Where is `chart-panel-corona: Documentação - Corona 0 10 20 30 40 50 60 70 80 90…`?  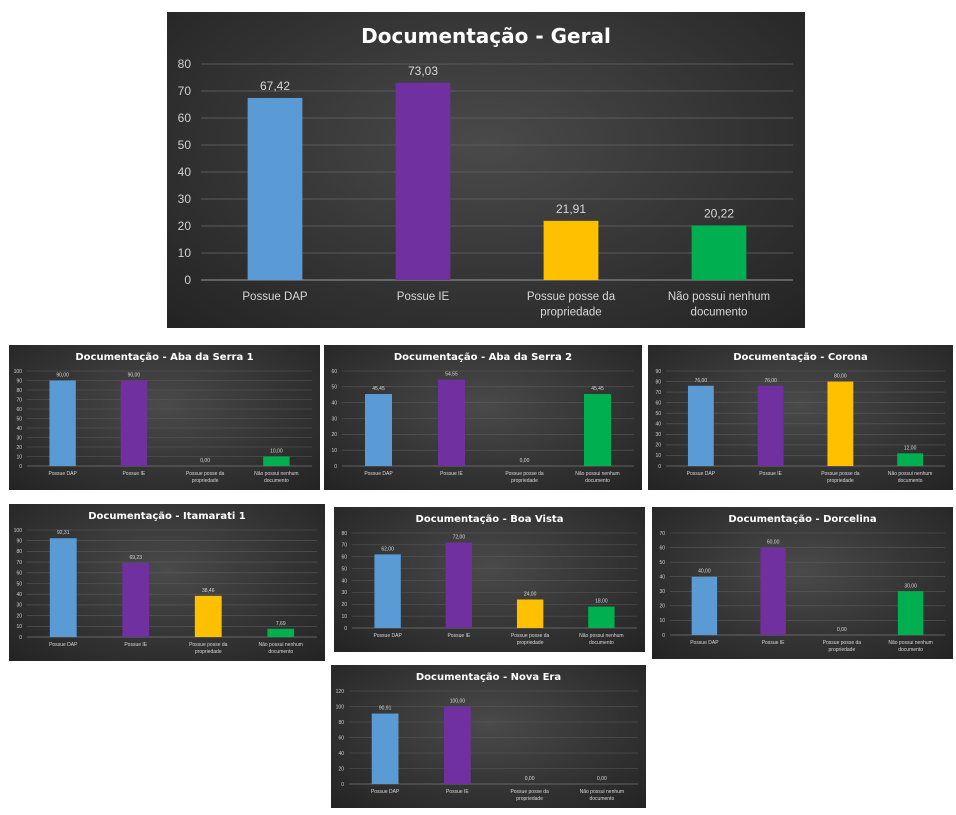 chart-panel-corona: Documentação - Corona 0 10 20 30 40 50 60 70 80 90… is located at coordinates (800, 417).